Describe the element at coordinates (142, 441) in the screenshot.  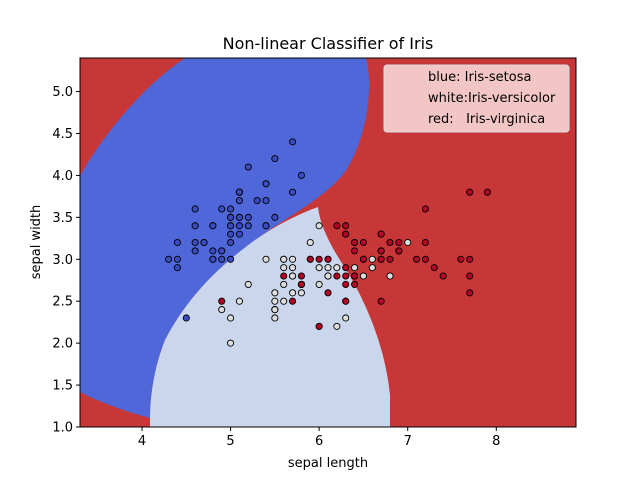
I see `x-tick-label: 4` at that location.